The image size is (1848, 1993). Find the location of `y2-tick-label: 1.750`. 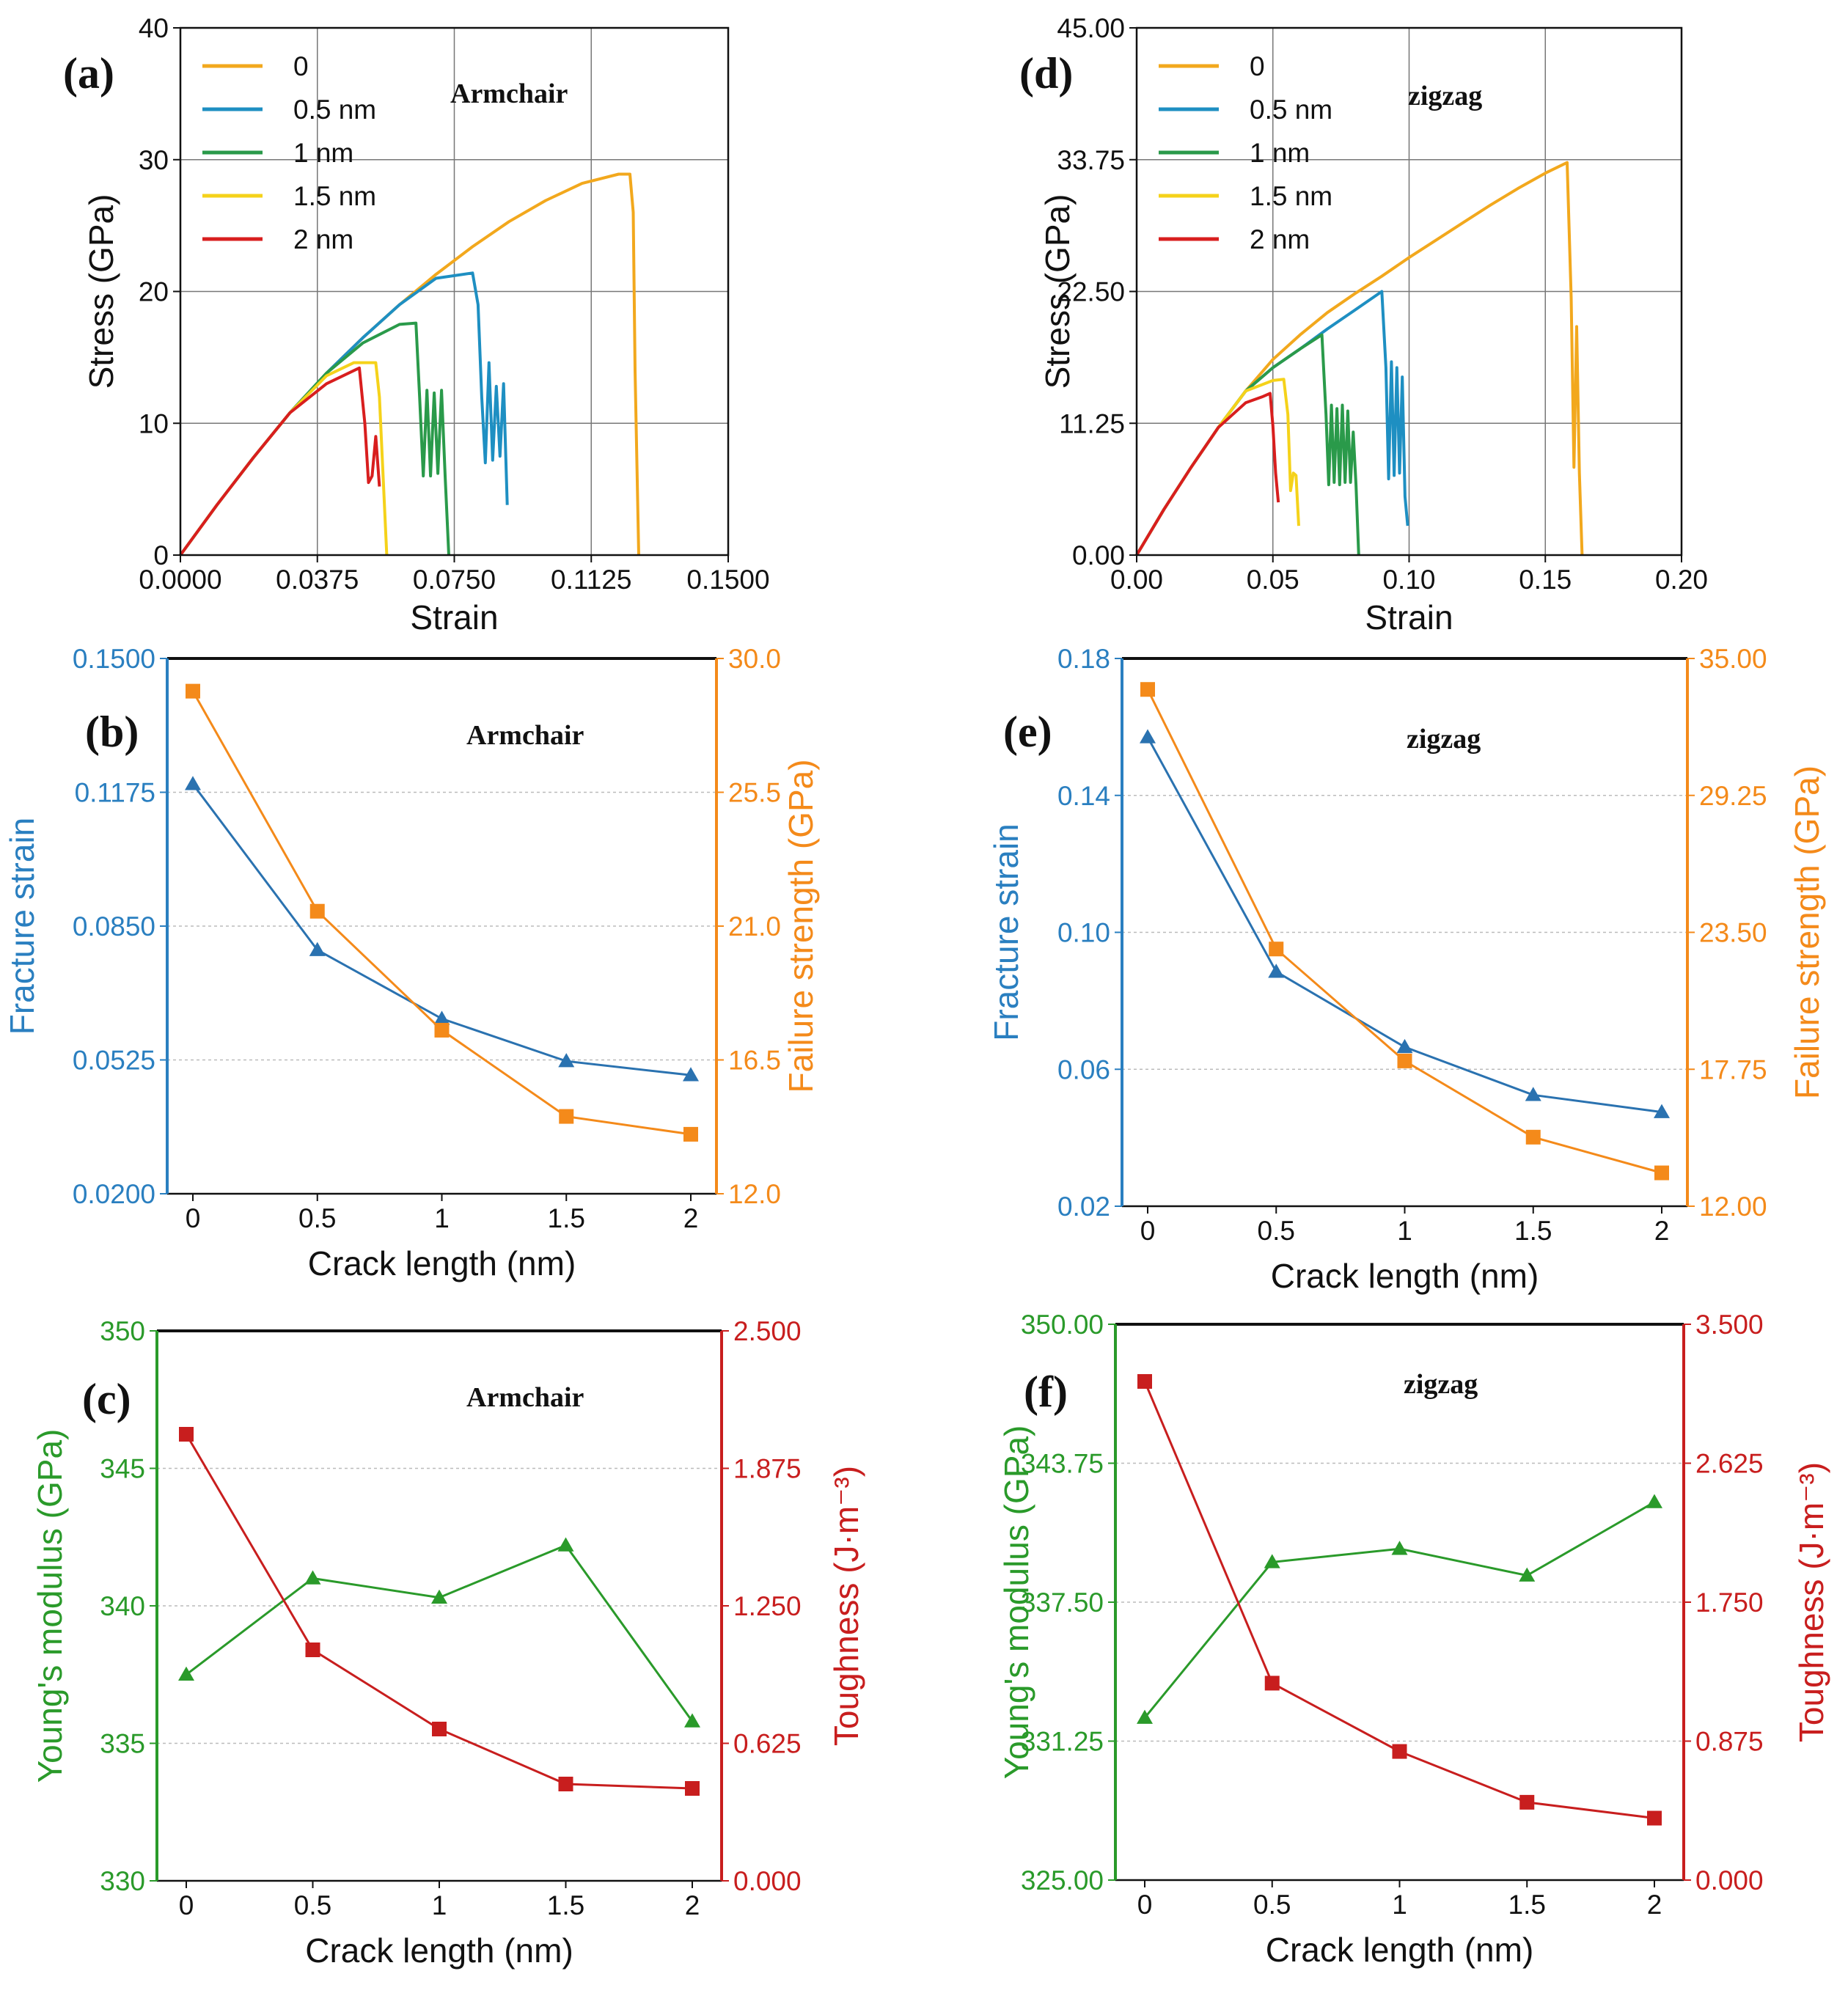

y2-tick-label: 1.750 is located at coordinates (1729, 1603).